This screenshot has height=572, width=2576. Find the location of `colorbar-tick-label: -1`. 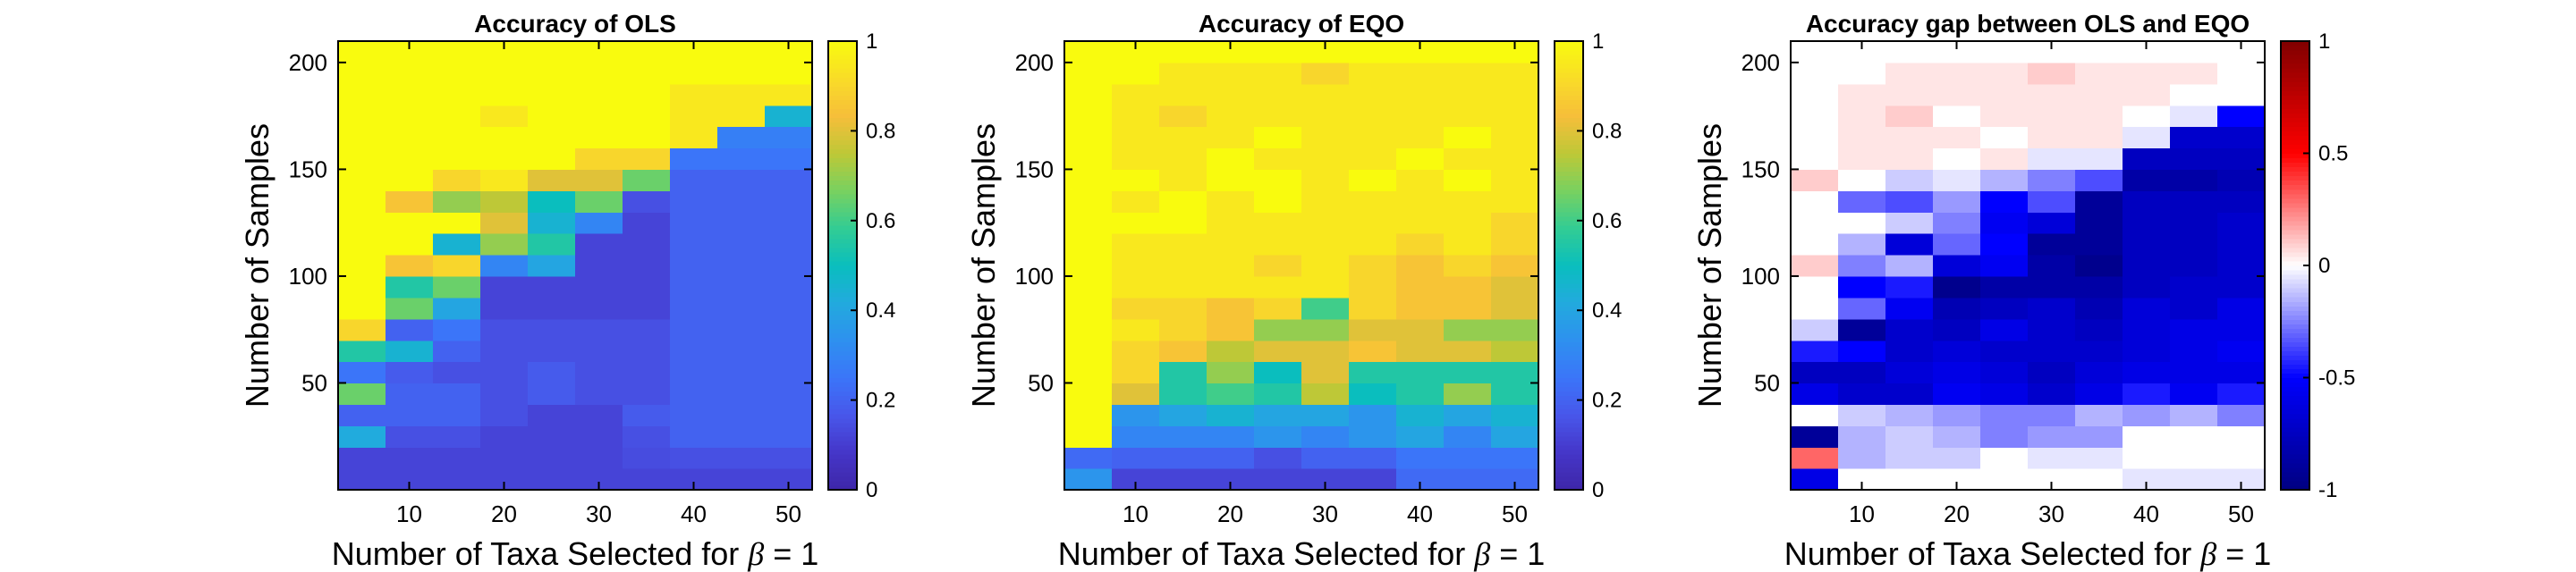

colorbar-tick-label: -1 is located at coordinates (2327, 490).